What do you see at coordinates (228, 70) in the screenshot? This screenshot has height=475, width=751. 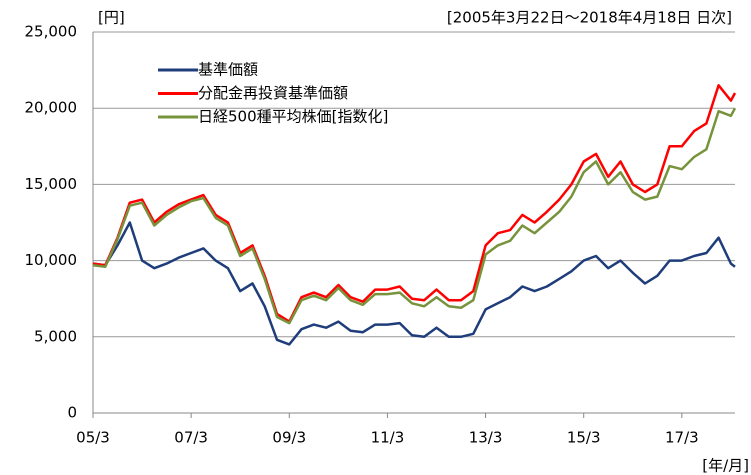 I see `legend-label: 基準価額` at bounding box center [228, 70].